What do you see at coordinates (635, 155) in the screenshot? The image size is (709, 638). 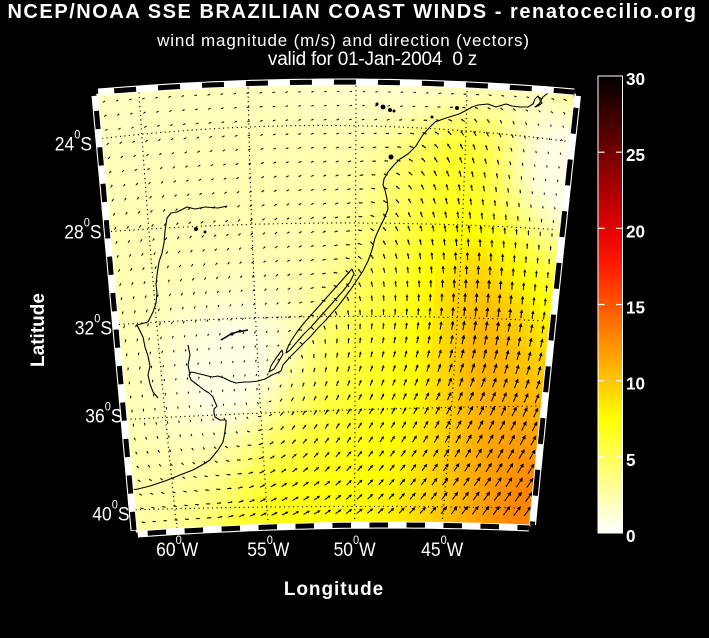 I see `svg-text: 25` at bounding box center [635, 155].